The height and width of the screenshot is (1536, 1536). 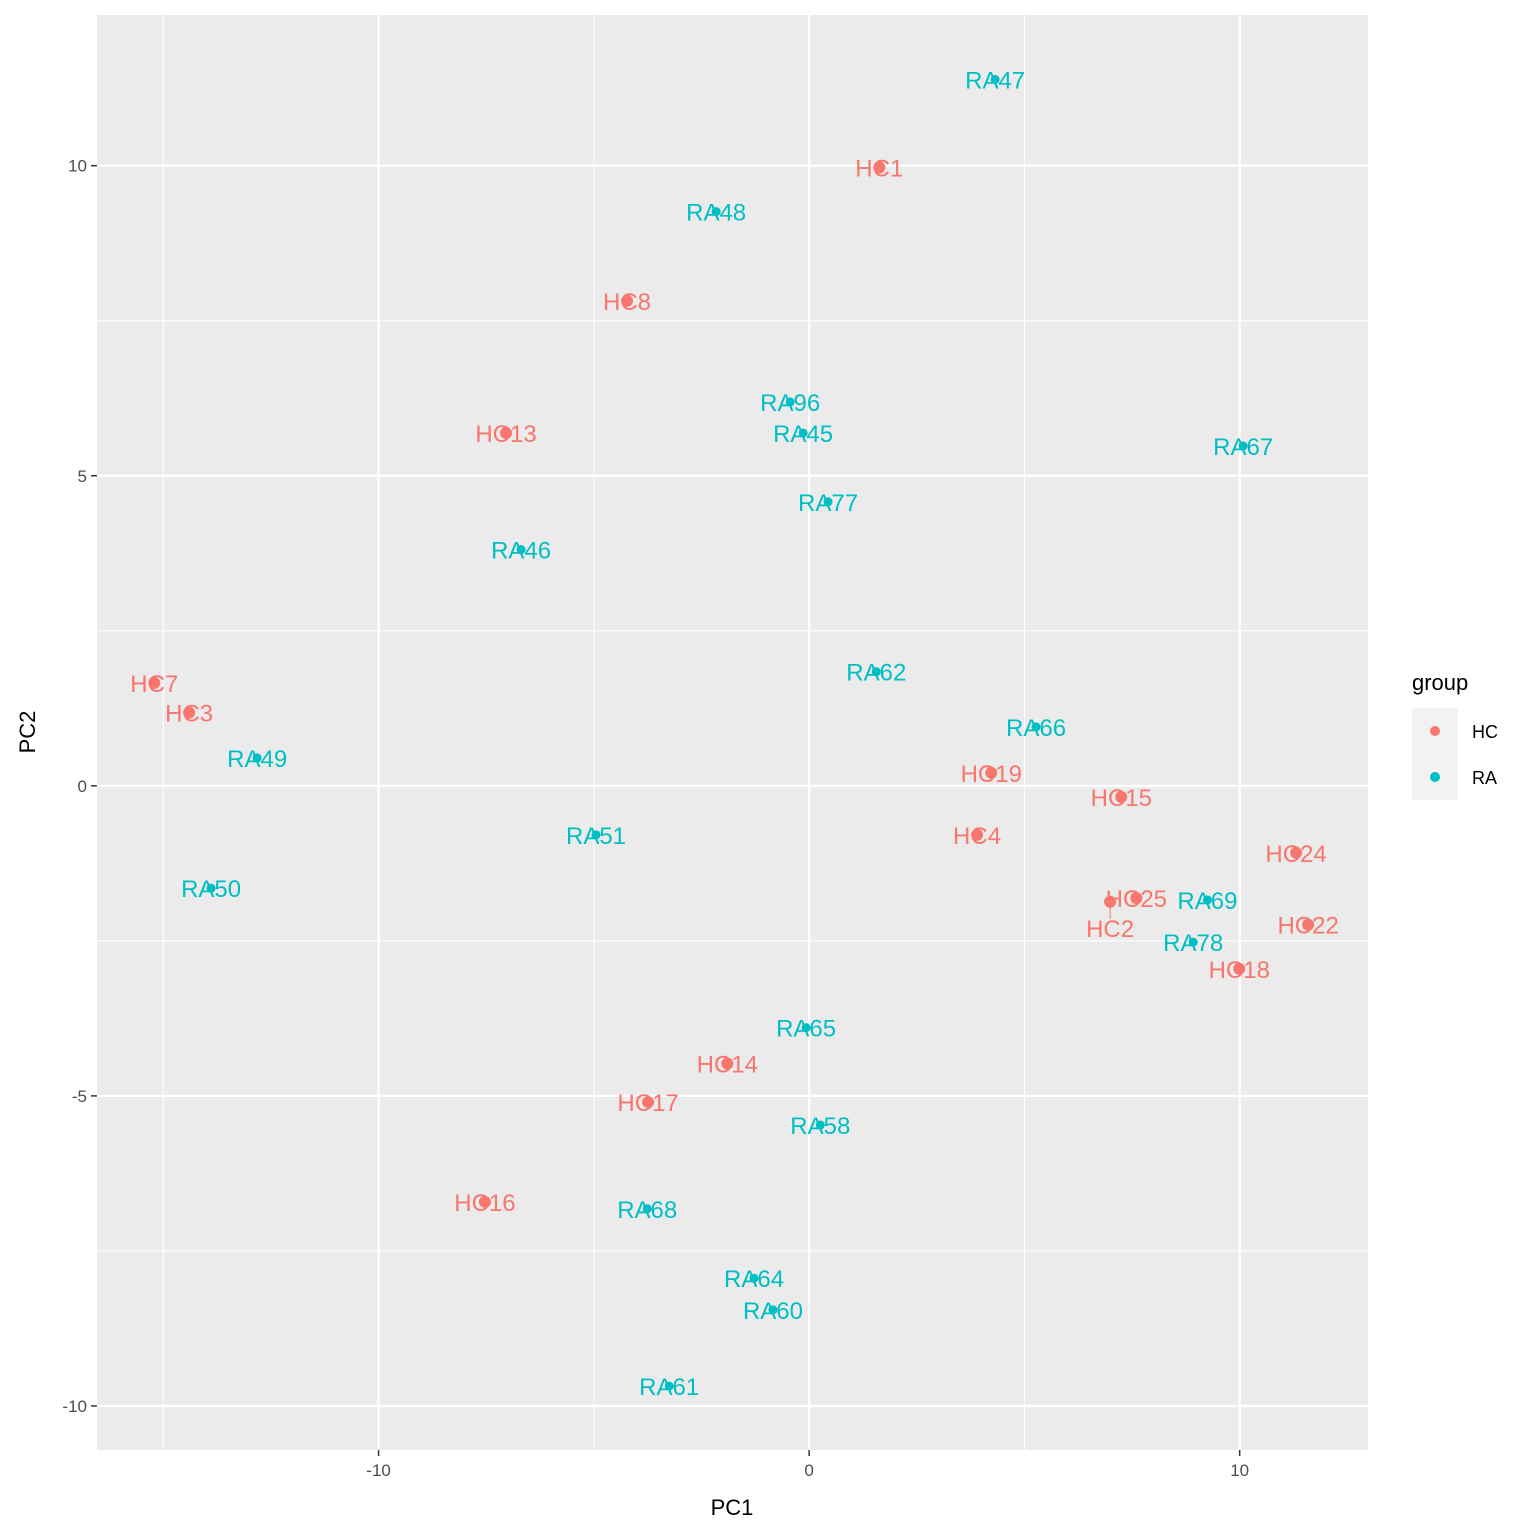 I want to click on data-point-ra61, so click(x=669, y=1386).